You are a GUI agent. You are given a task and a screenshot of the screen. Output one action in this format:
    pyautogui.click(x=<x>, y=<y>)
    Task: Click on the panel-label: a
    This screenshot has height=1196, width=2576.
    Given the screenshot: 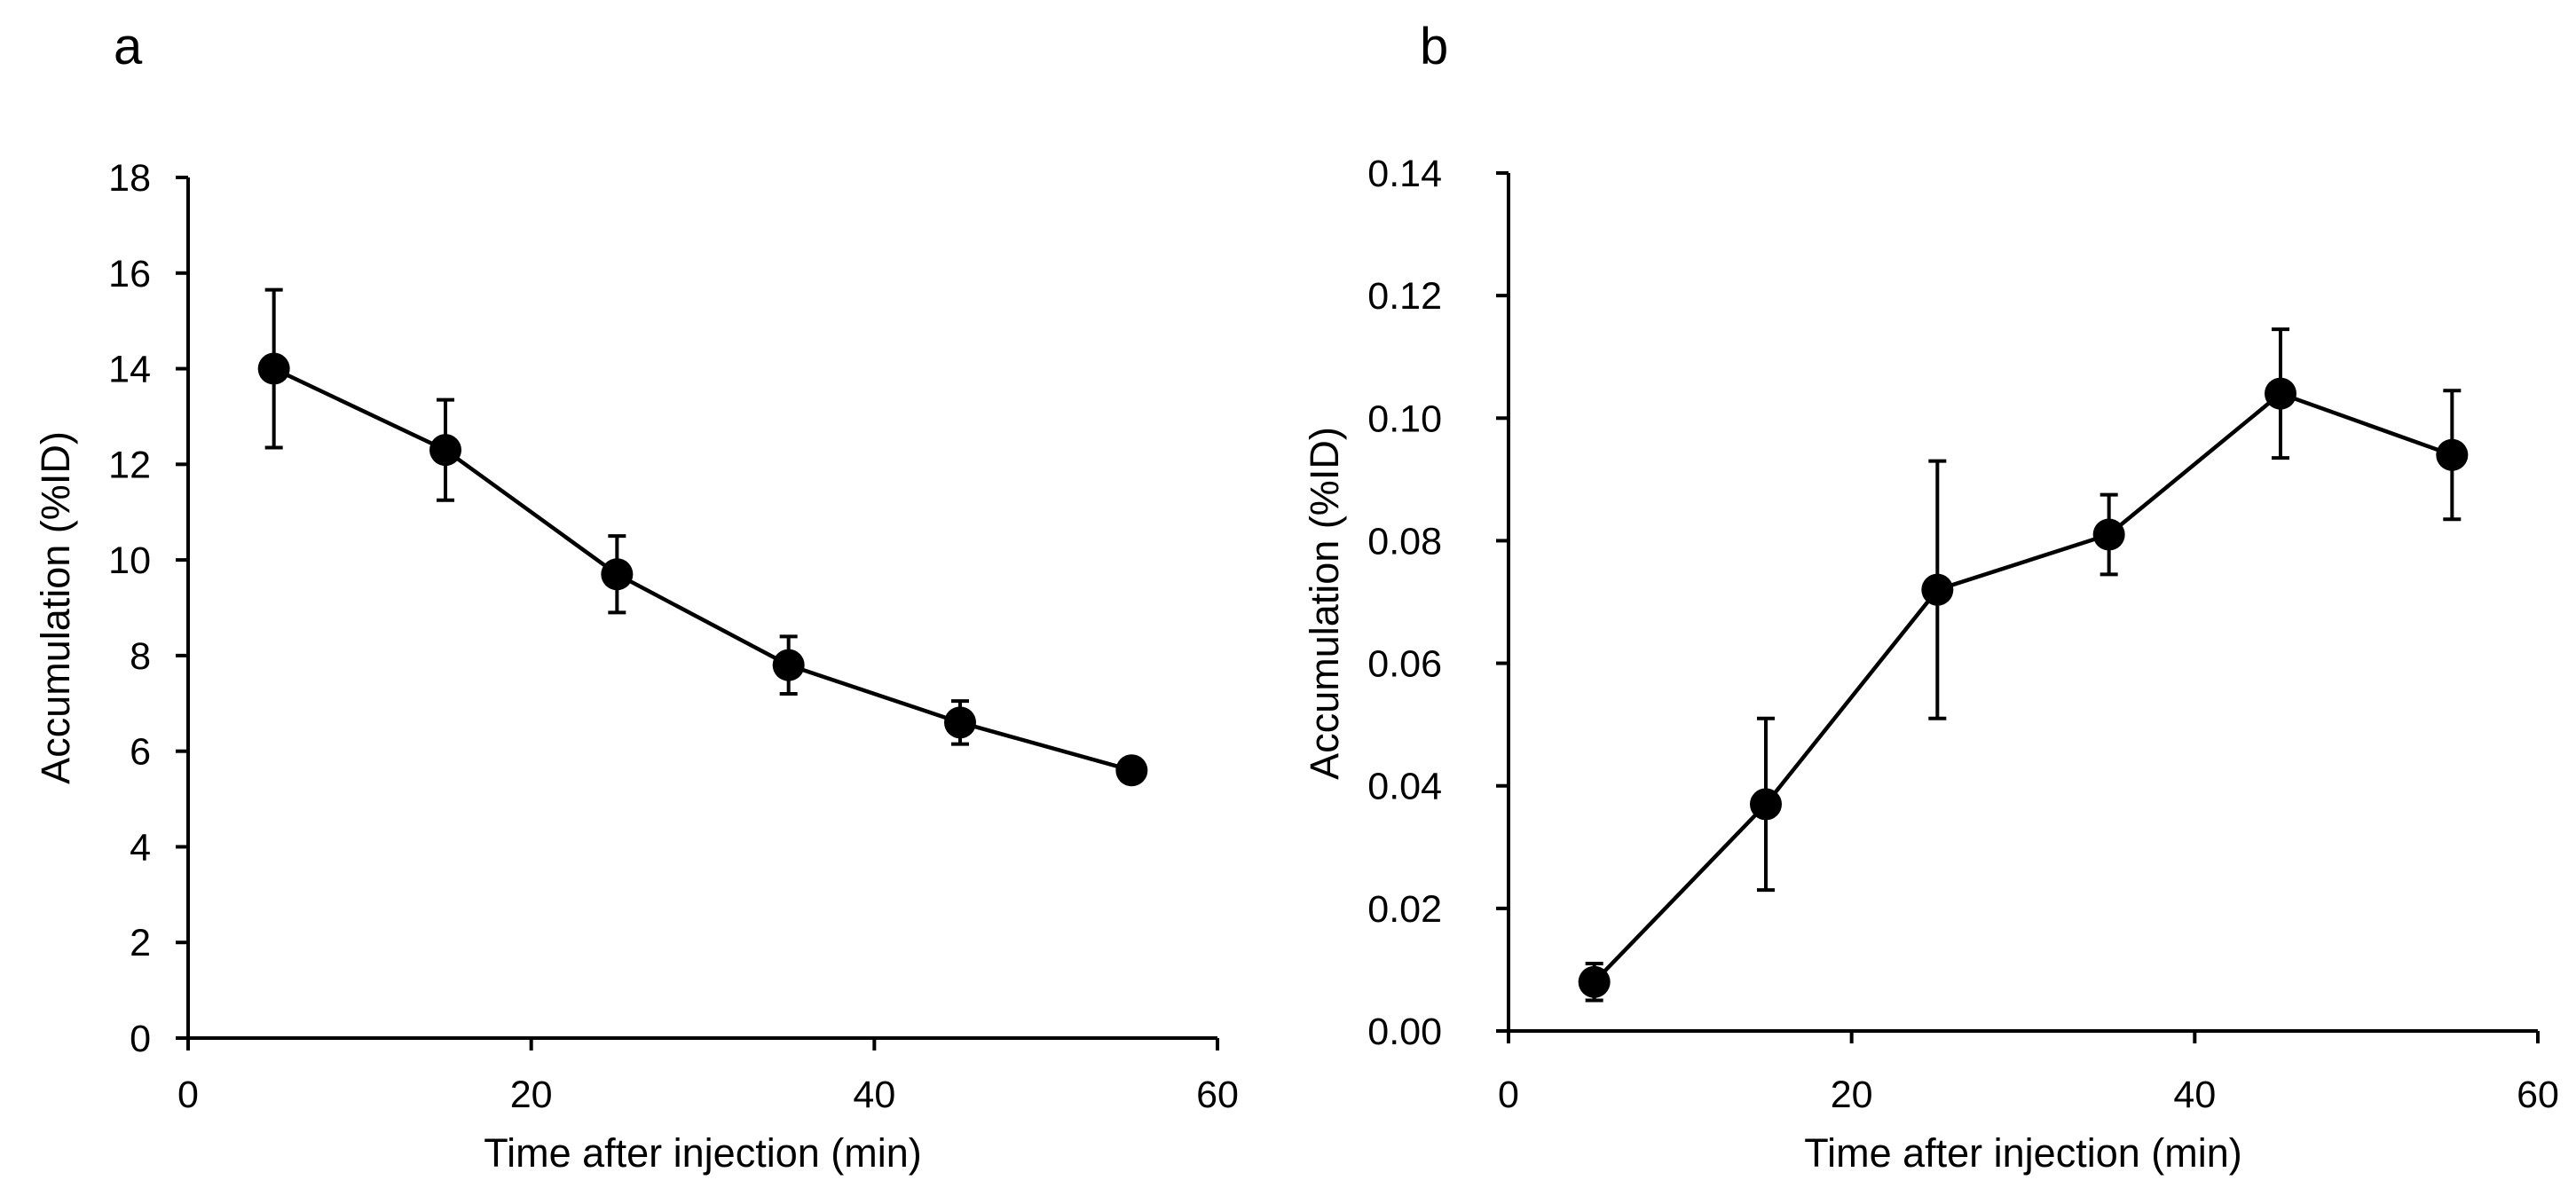 What is the action you would take?
    pyautogui.click(x=128, y=46)
    